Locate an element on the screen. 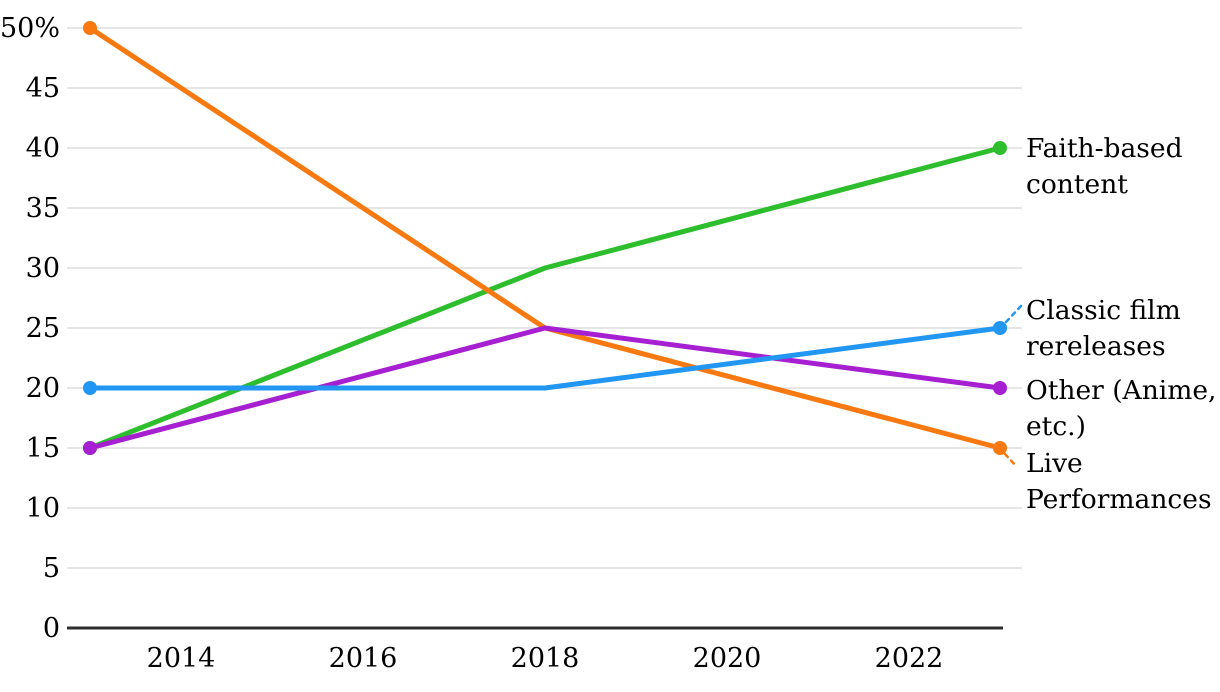 Image resolution: width=1220 pixels, height=692 pixels. y-tick-label-50: 50% is located at coordinates (30, 28).